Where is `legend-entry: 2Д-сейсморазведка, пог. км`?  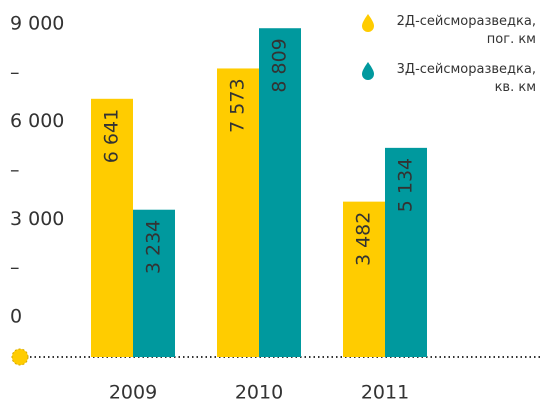
legend-entry: 2Д-сейсморазведка, пог. км is located at coordinates (466, 30).